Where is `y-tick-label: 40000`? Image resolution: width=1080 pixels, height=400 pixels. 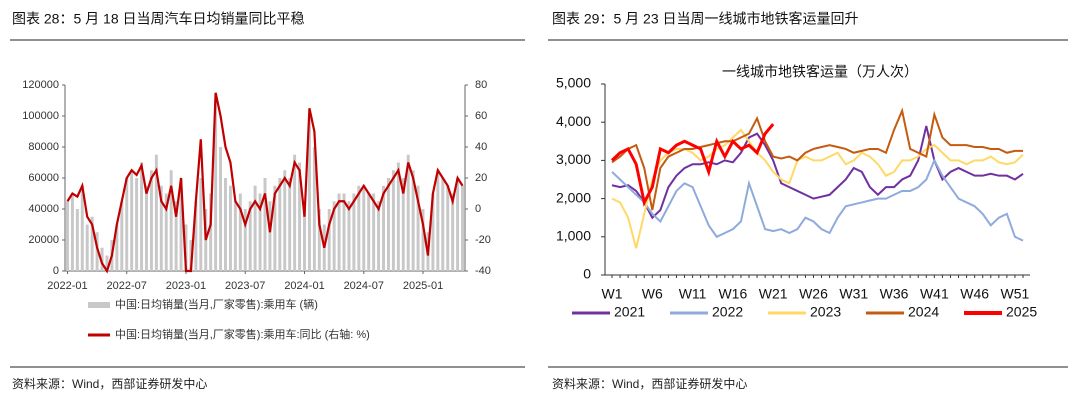
y-tick-label: 40000 is located at coordinates (43, 209).